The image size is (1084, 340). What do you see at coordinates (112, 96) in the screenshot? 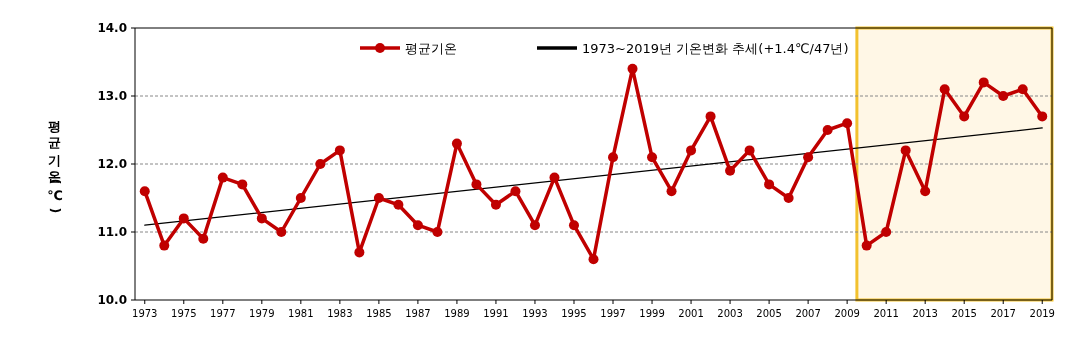
I see `y-tick-label: 13.0` at bounding box center [112, 96].